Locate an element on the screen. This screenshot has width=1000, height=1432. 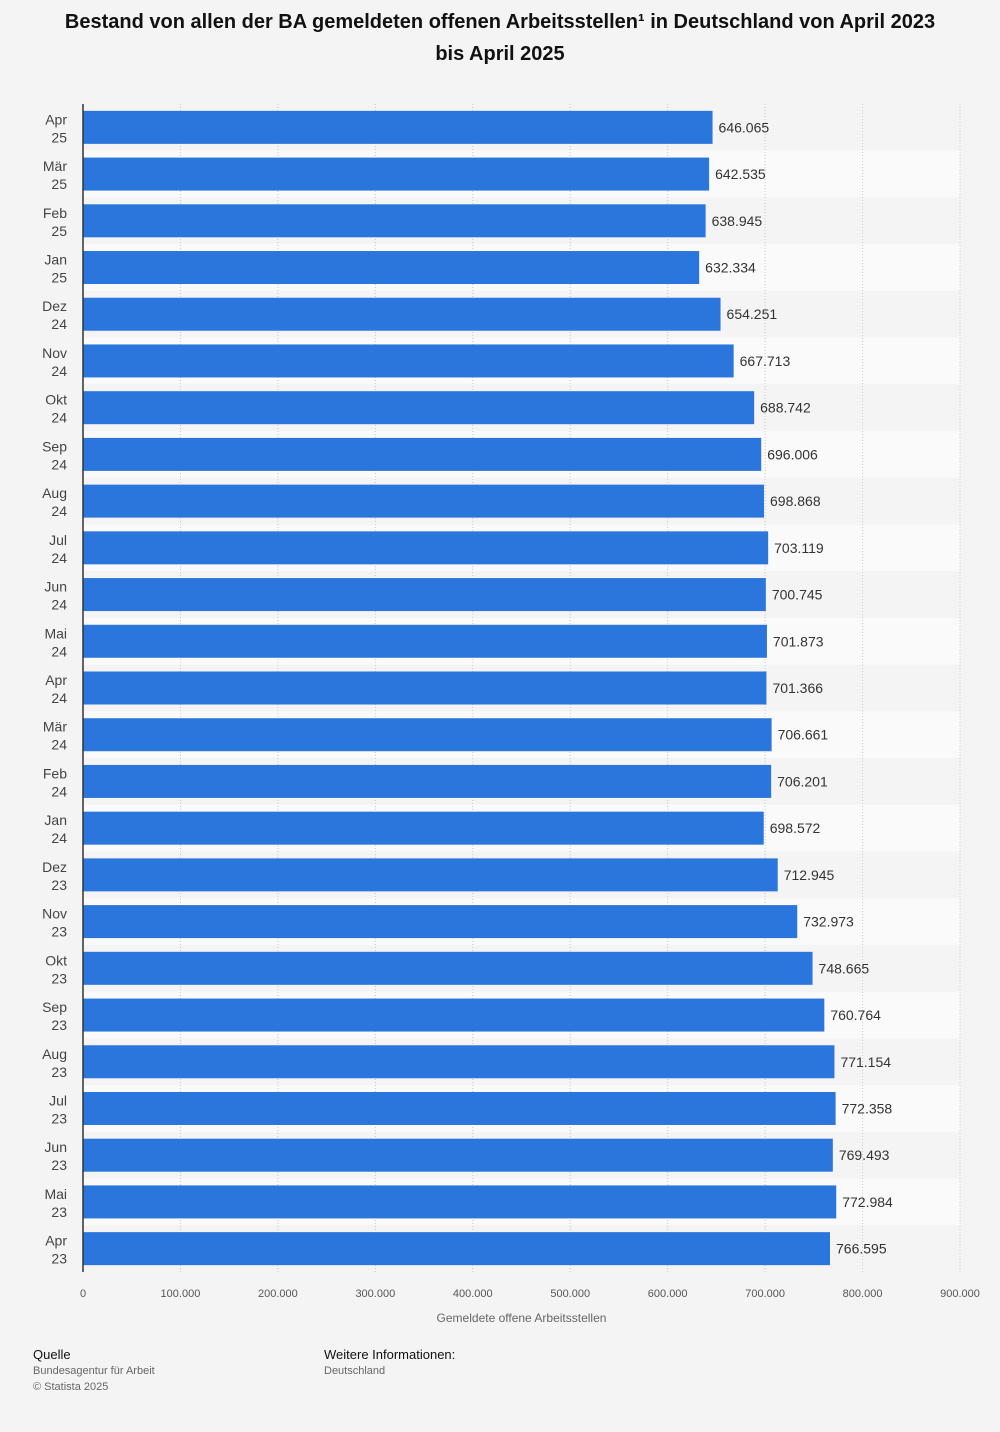
value-label: 772.984 is located at coordinates (867, 1202).